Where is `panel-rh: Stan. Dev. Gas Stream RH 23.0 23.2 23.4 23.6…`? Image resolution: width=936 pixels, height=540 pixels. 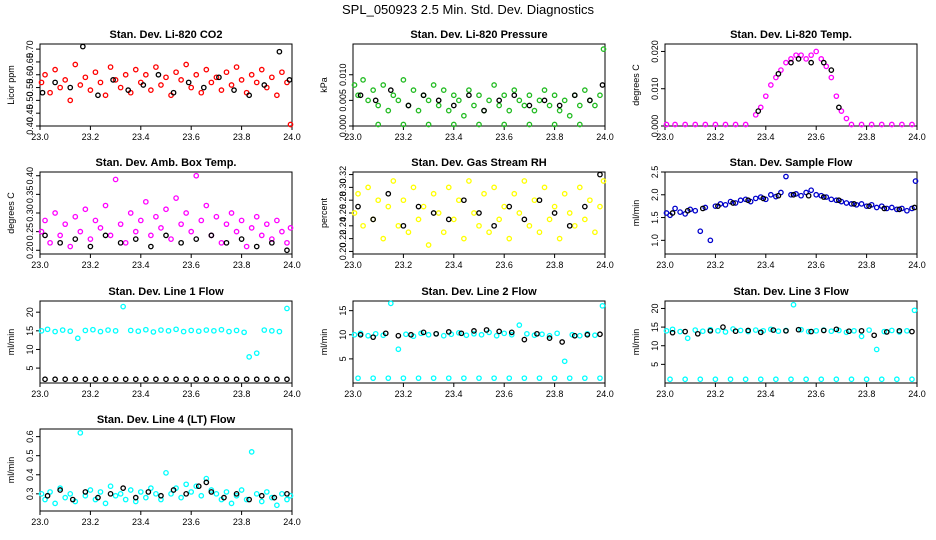
panel-rh: Stan. Dev. Gas Stream RH 23.0 23.2 23.4 23.6… is located at coordinates (466, 213).